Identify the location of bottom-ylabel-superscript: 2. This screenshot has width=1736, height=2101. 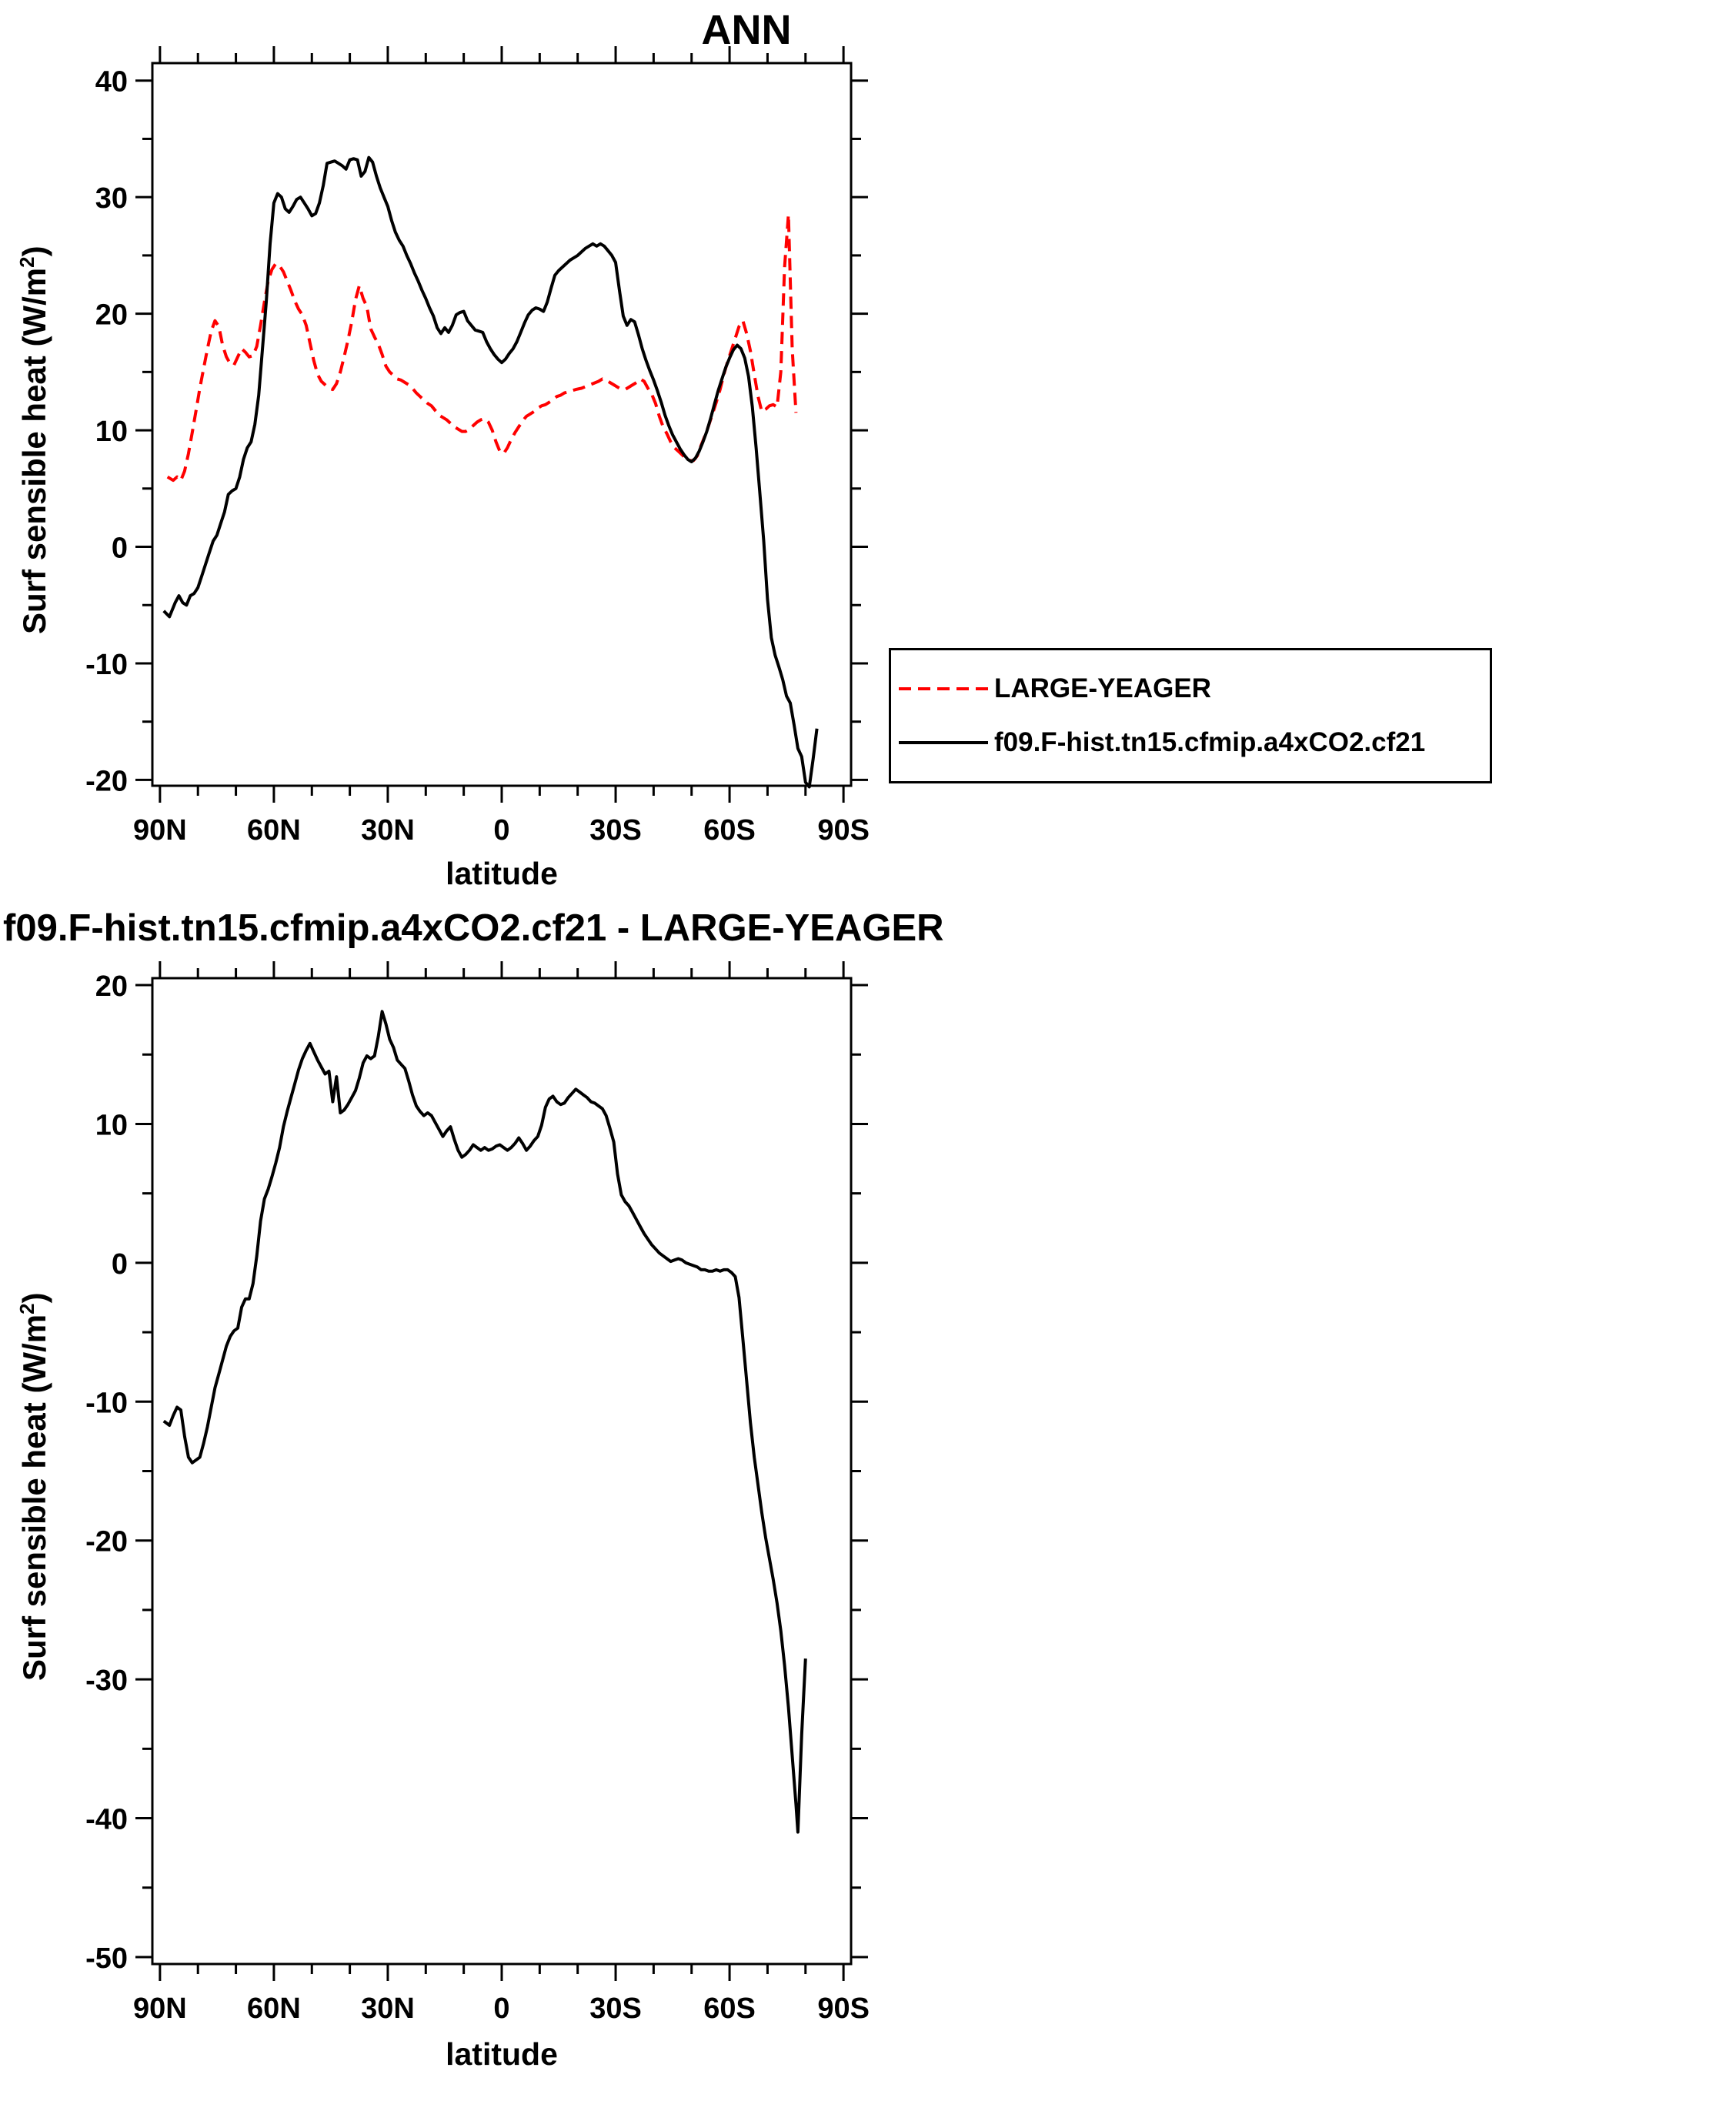
(26, 1309).